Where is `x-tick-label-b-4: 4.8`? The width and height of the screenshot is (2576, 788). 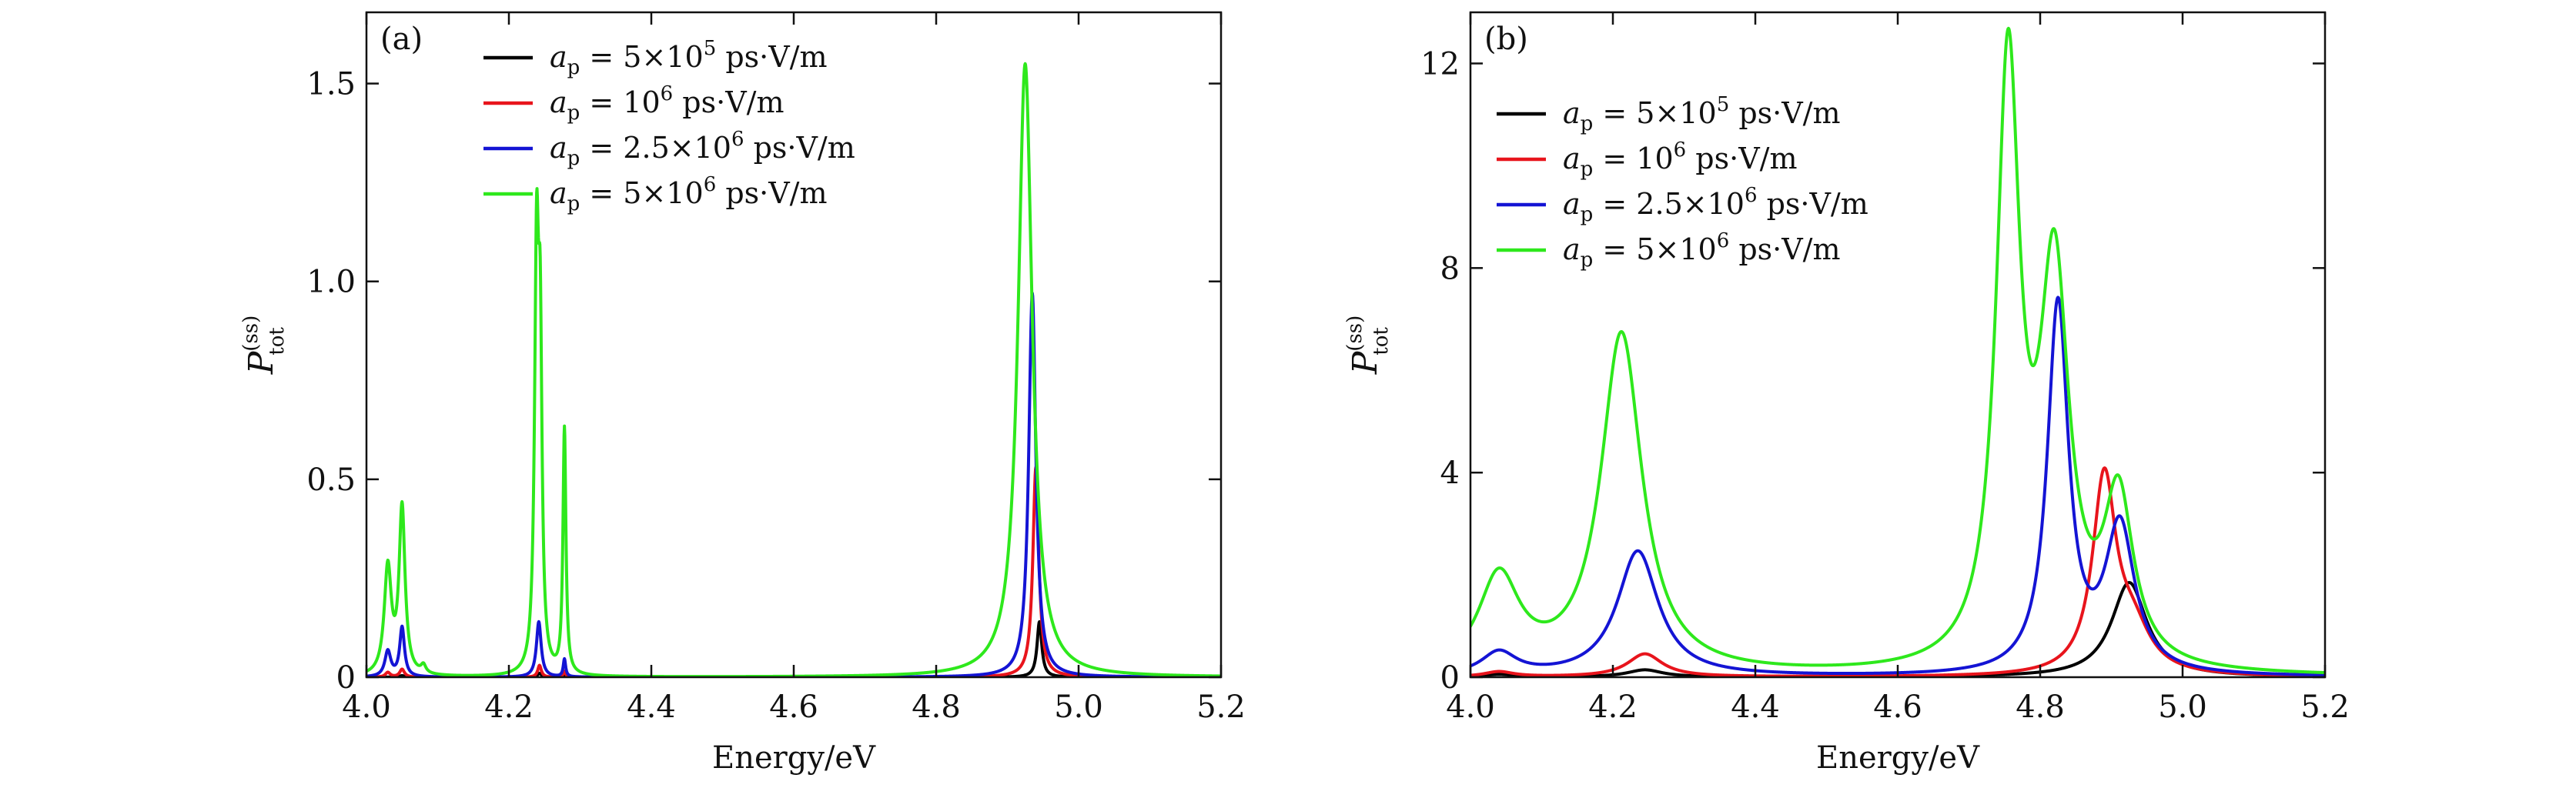
x-tick-label-b-4: 4.8 is located at coordinates (2041, 707).